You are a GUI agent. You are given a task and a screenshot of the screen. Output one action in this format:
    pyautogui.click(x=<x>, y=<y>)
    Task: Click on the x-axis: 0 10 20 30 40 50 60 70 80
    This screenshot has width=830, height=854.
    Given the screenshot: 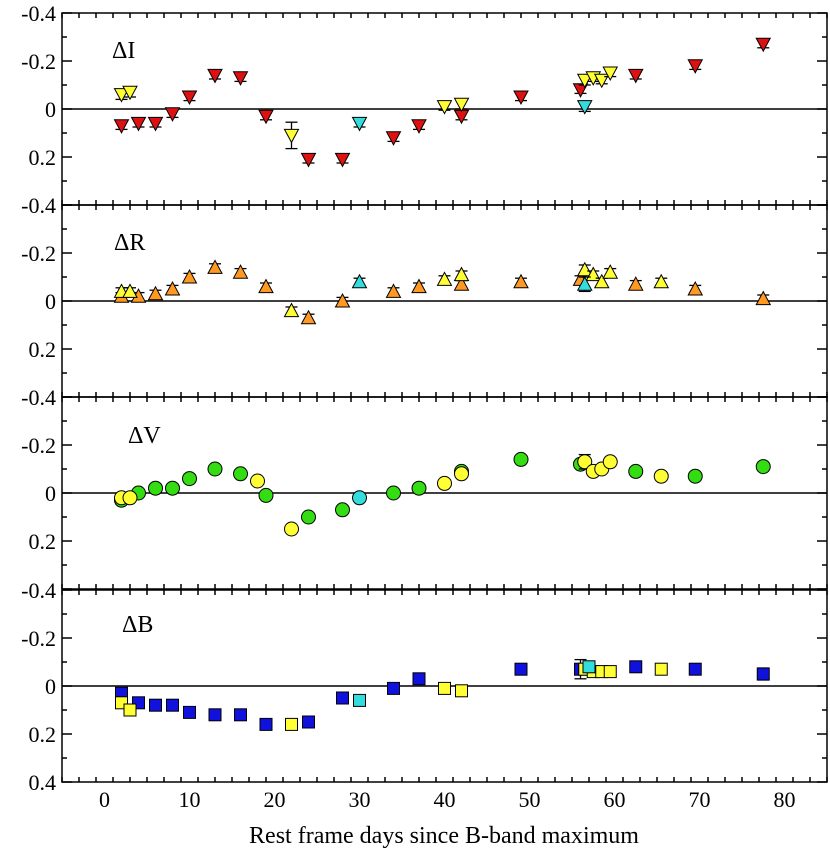 What is the action you would take?
    pyautogui.click(x=447, y=799)
    